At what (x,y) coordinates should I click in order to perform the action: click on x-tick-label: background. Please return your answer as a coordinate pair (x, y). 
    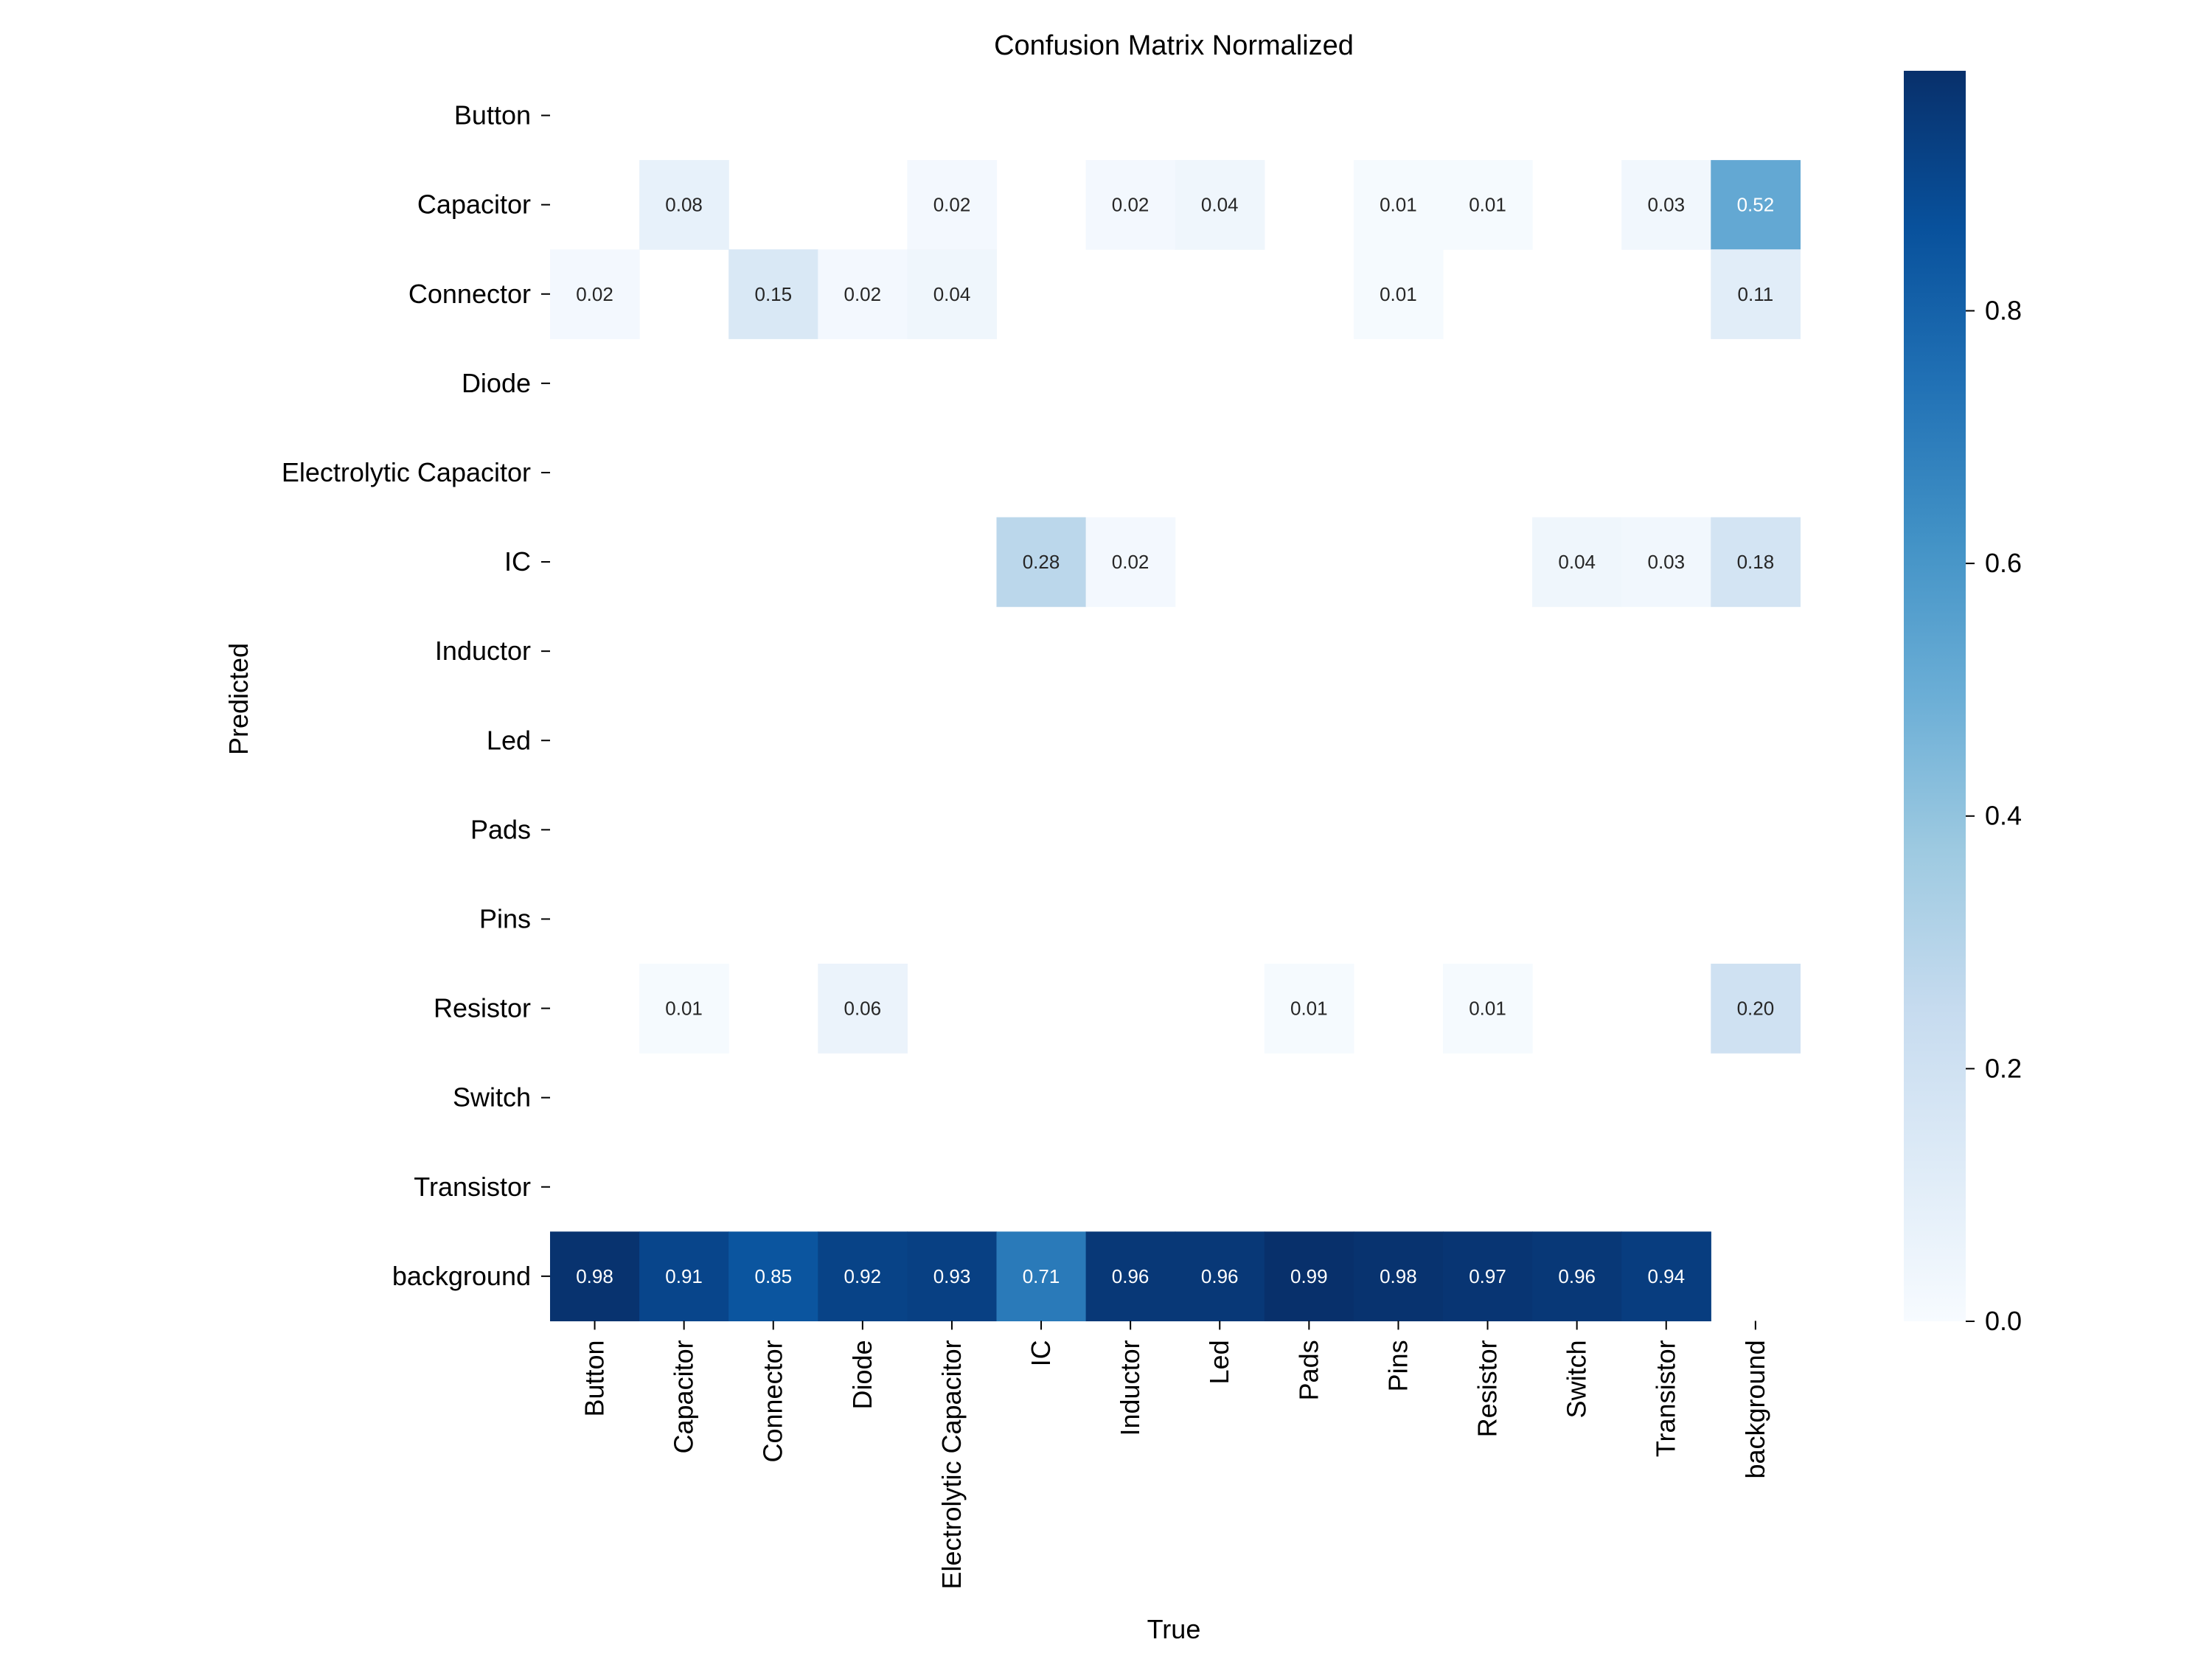
    Looking at the image, I should click on (1755, 1409).